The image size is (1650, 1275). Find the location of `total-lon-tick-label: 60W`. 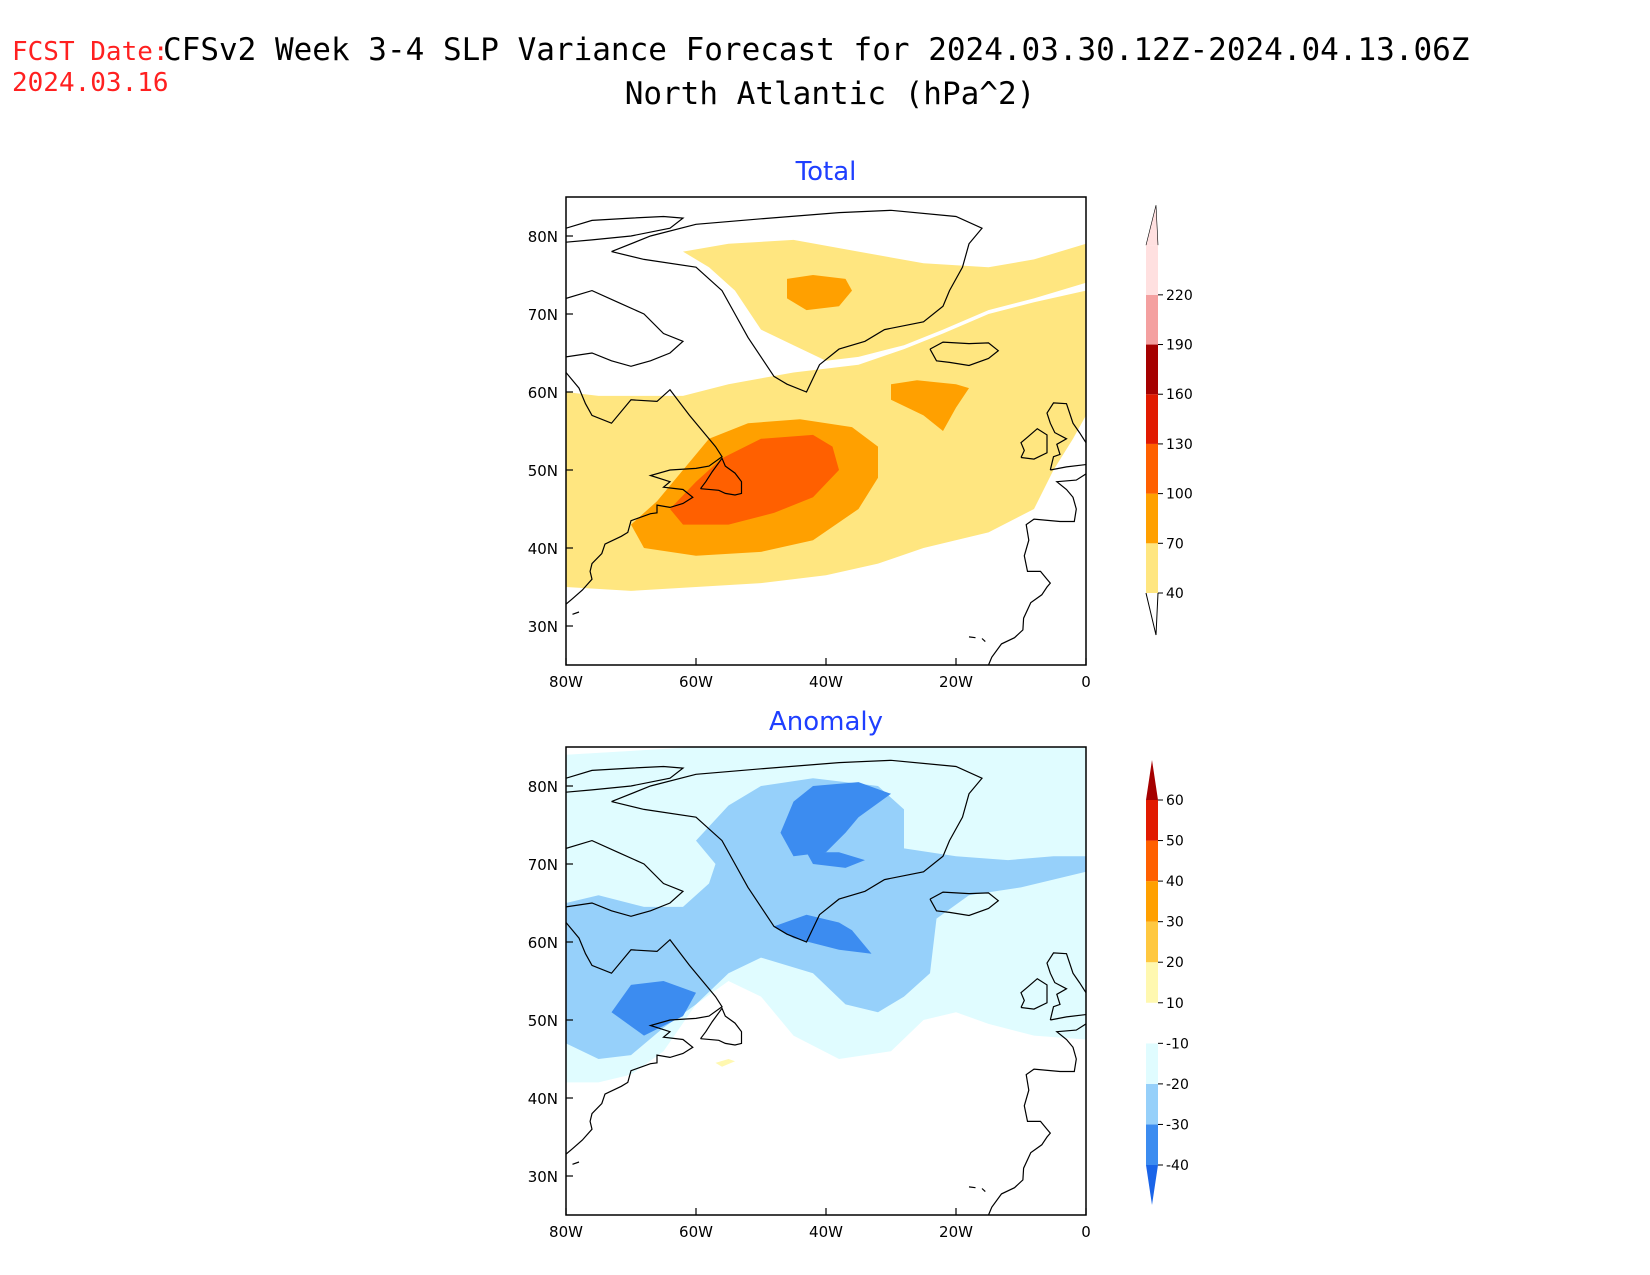

total-lon-tick-label: 60W is located at coordinates (696, 682).